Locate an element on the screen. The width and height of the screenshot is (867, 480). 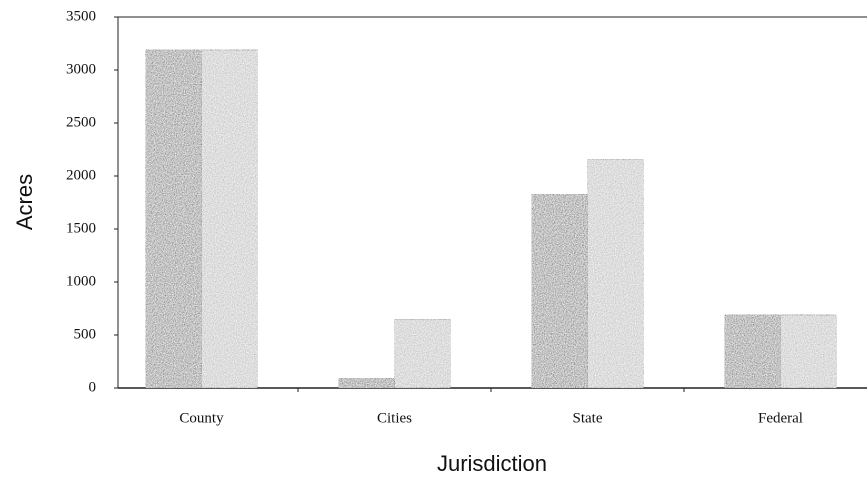
y-tick-label: 2500 is located at coordinates (81, 122).